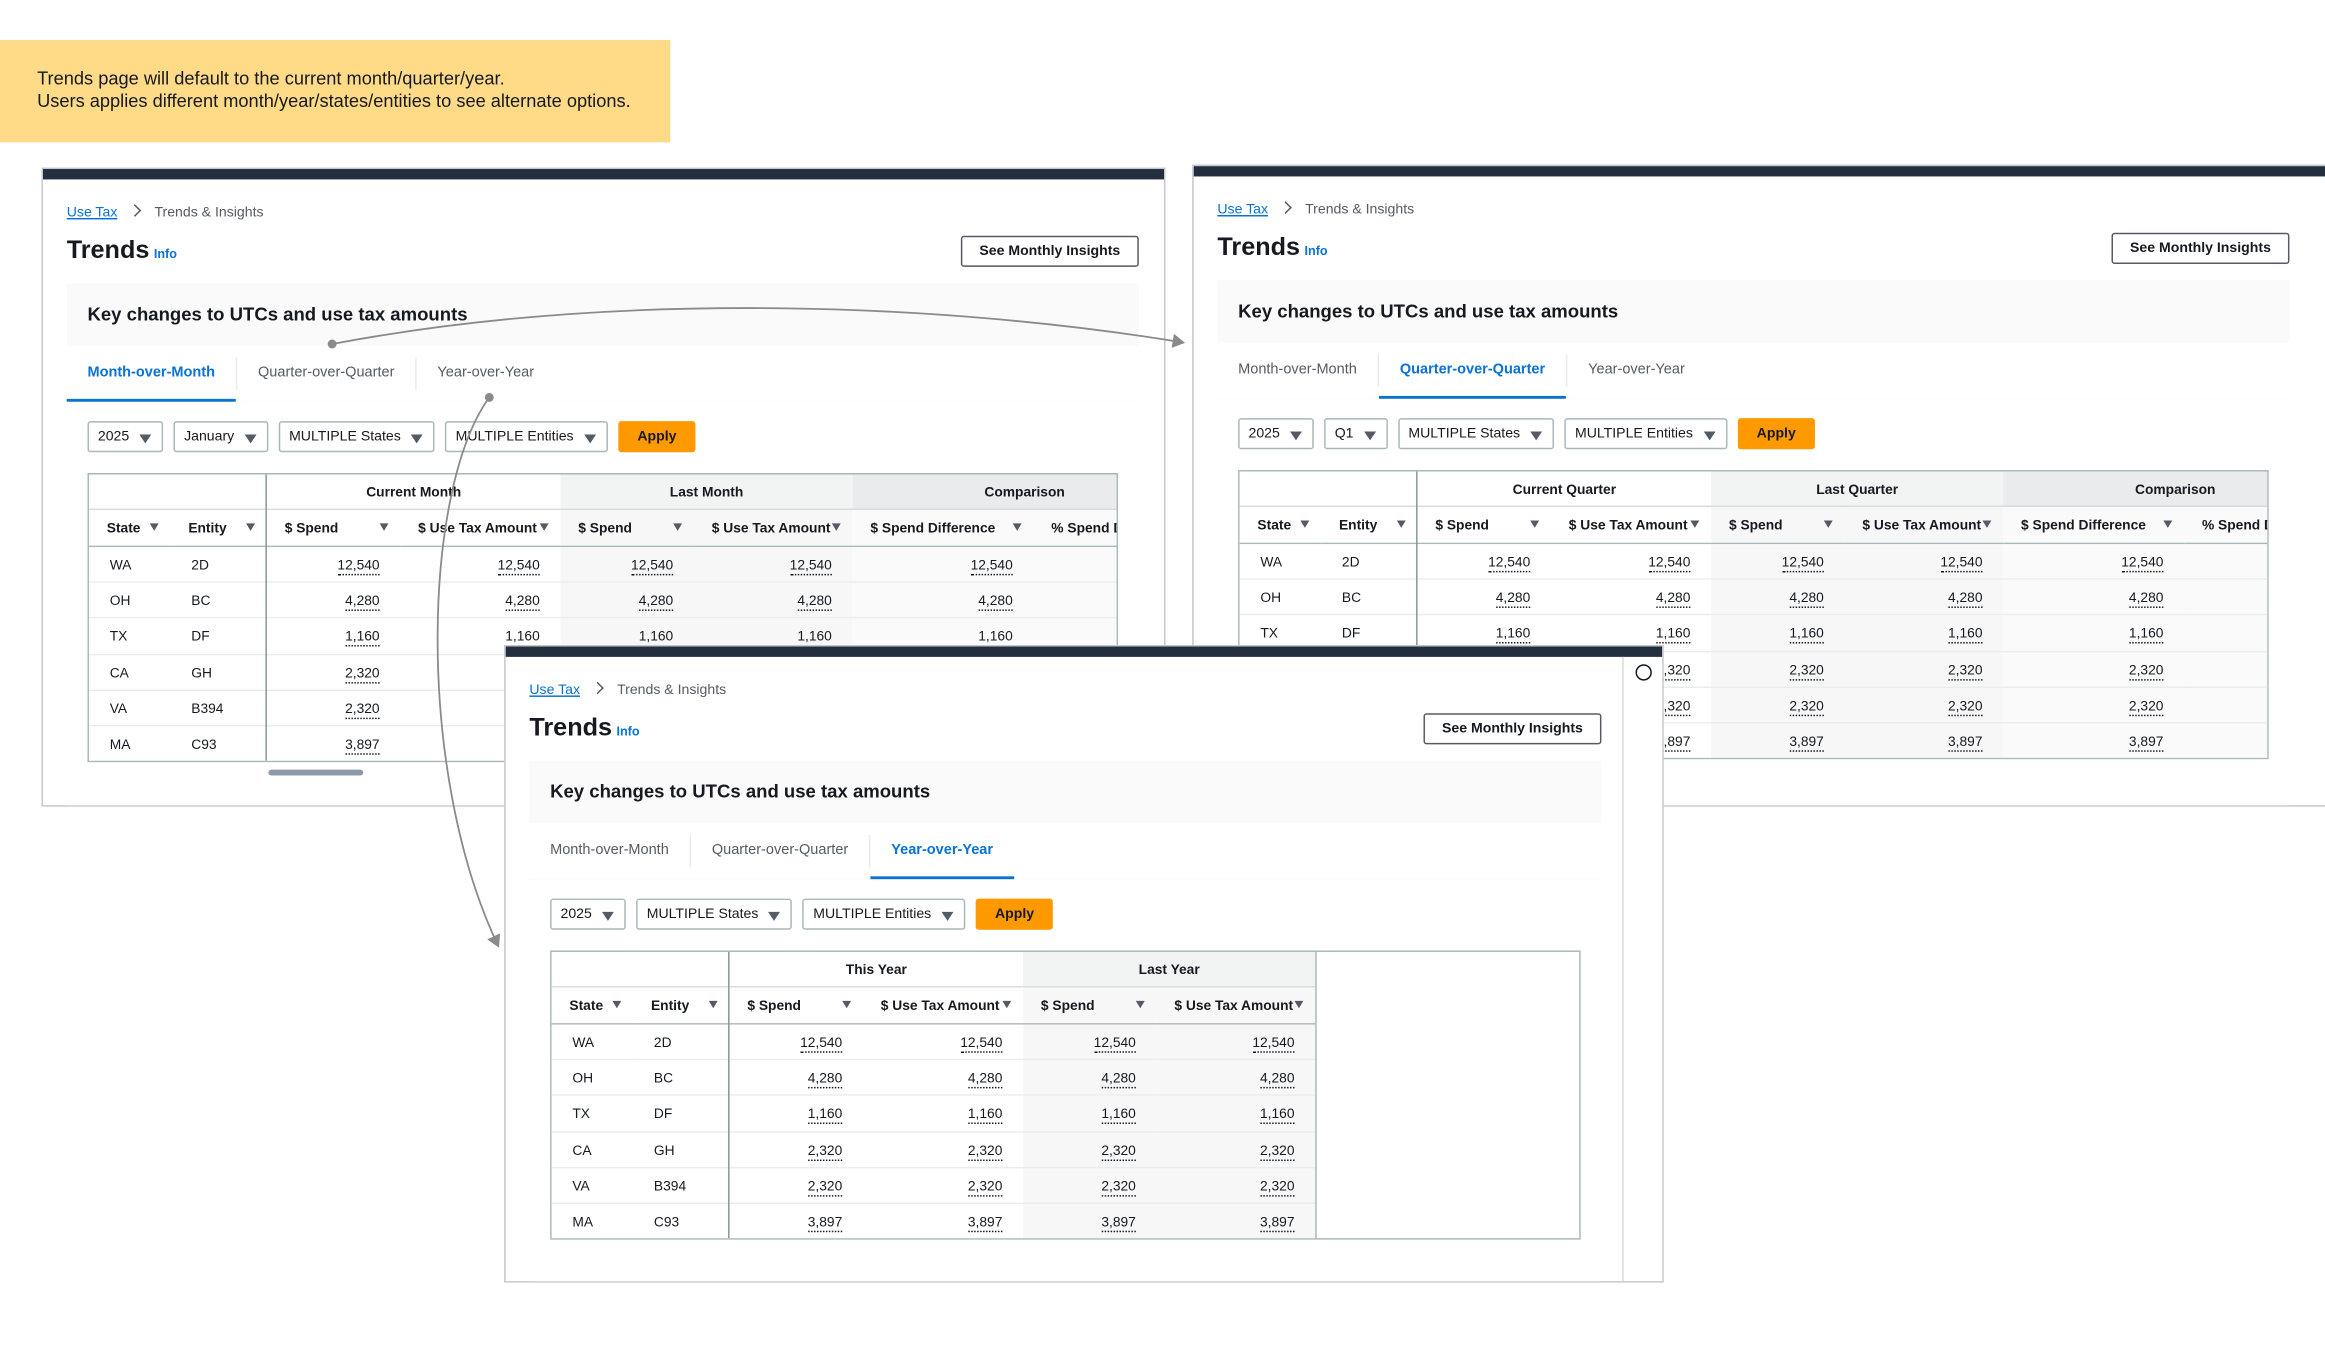 The image size is (2325, 1345). Describe the element at coordinates (218, 565) in the screenshot. I see `table-cell: 2D` at that location.